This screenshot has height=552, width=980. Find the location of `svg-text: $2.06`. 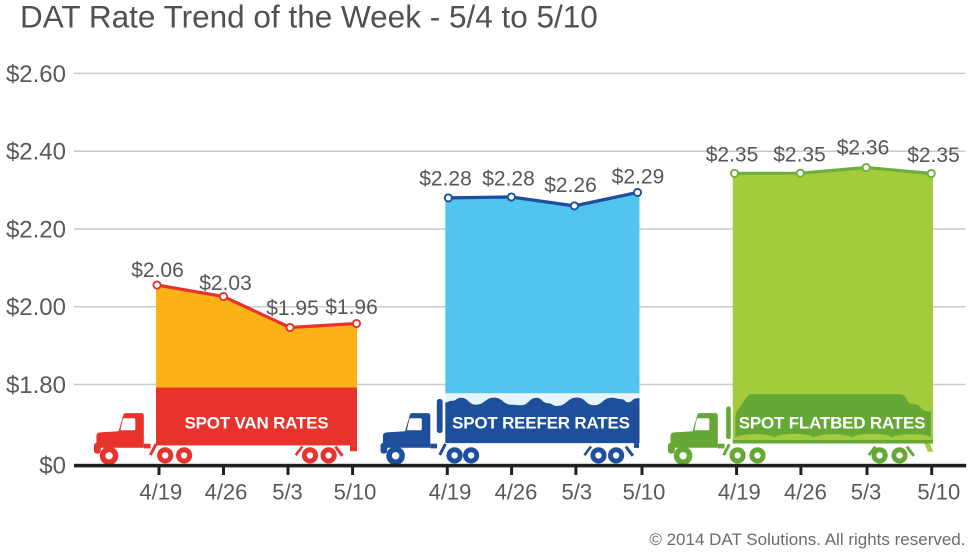

svg-text: $2.06 is located at coordinates (157, 270).